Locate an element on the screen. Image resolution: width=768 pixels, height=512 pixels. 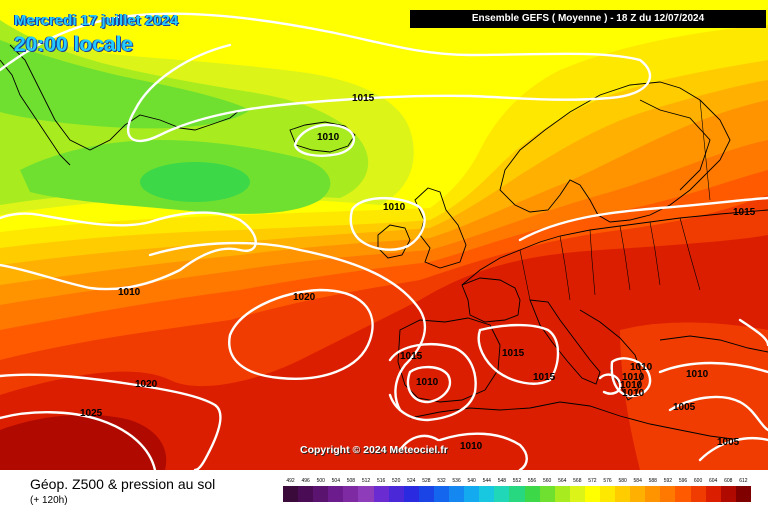
isobar-1010-iceland is located at coordinates (324, 140).